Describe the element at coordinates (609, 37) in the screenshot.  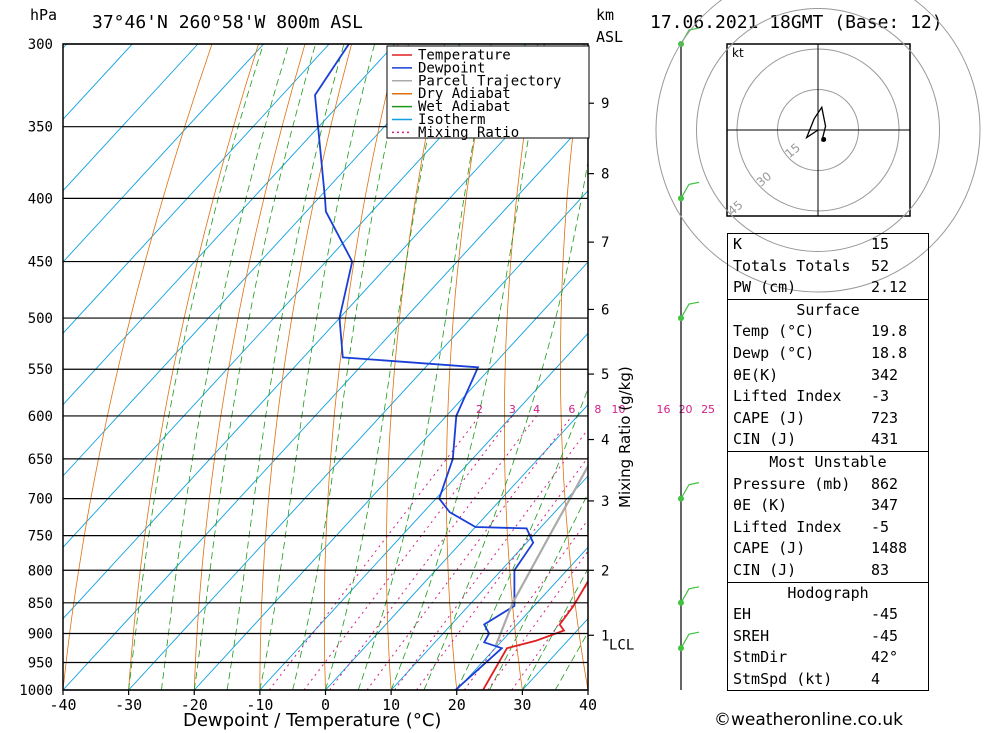
I see `asl-label: ASL` at that location.